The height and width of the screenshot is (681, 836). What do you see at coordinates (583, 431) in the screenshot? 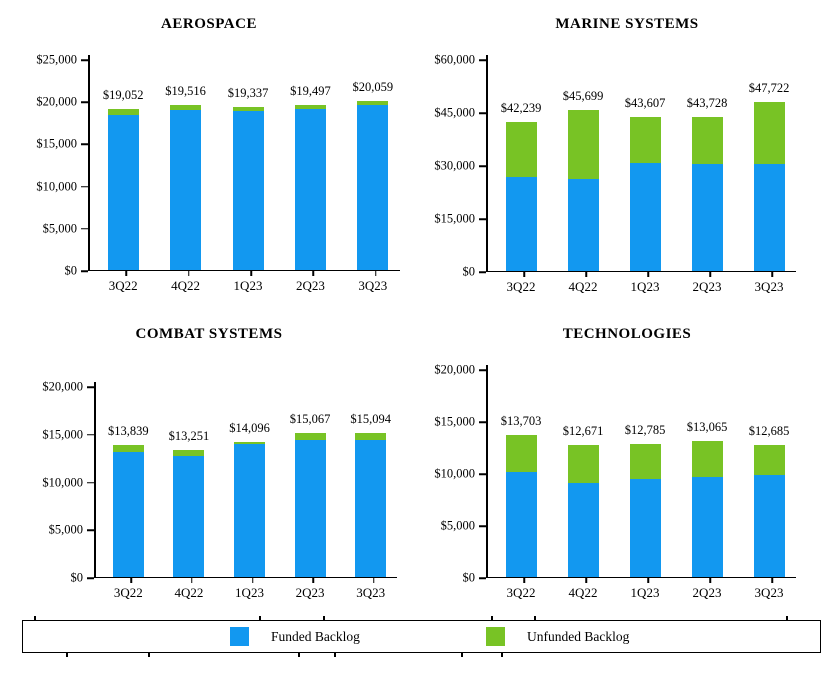
I see `bar-total-label: $12,671` at bounding box center [583, 431].